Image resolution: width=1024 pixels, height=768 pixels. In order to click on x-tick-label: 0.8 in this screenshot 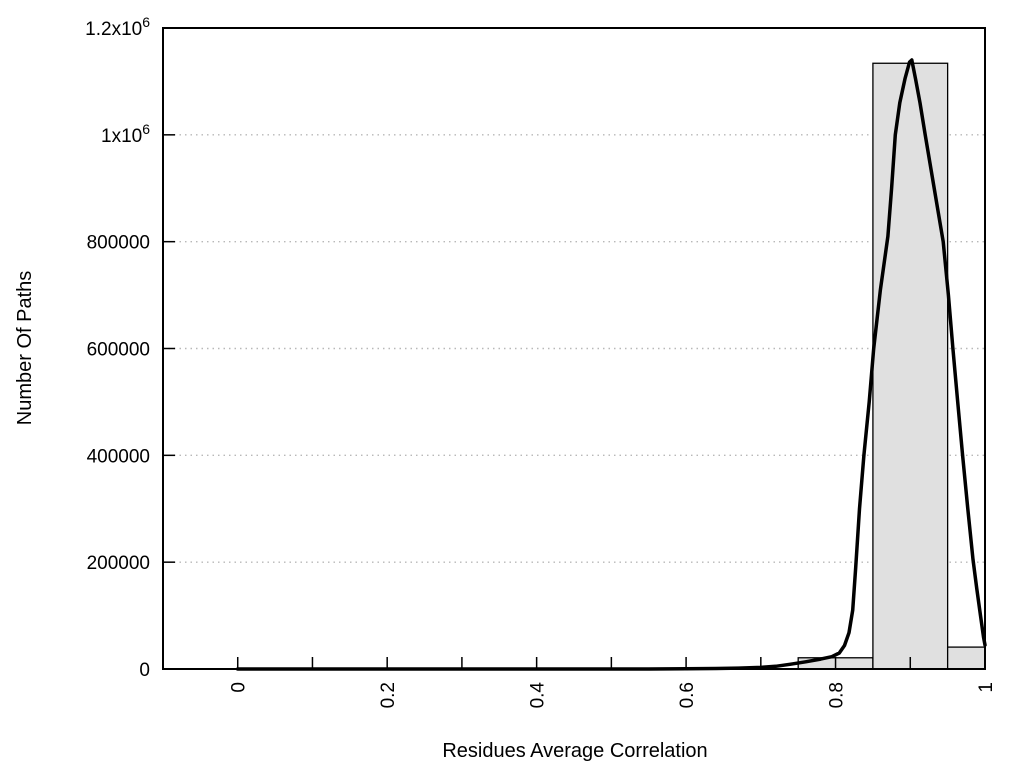, I will do `click(837, 695)`.